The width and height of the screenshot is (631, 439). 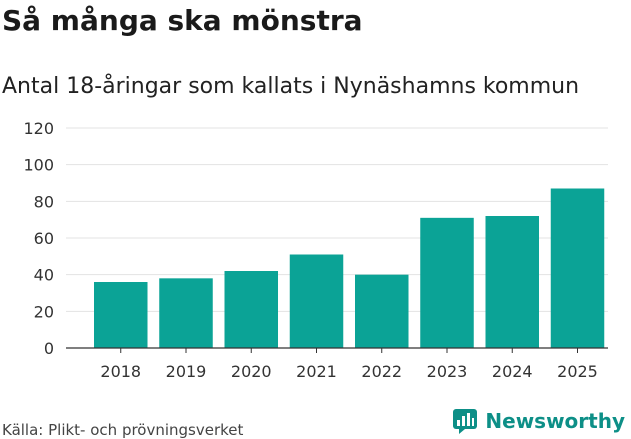 I want to click on bar-2023, so click(x=447, y=282).